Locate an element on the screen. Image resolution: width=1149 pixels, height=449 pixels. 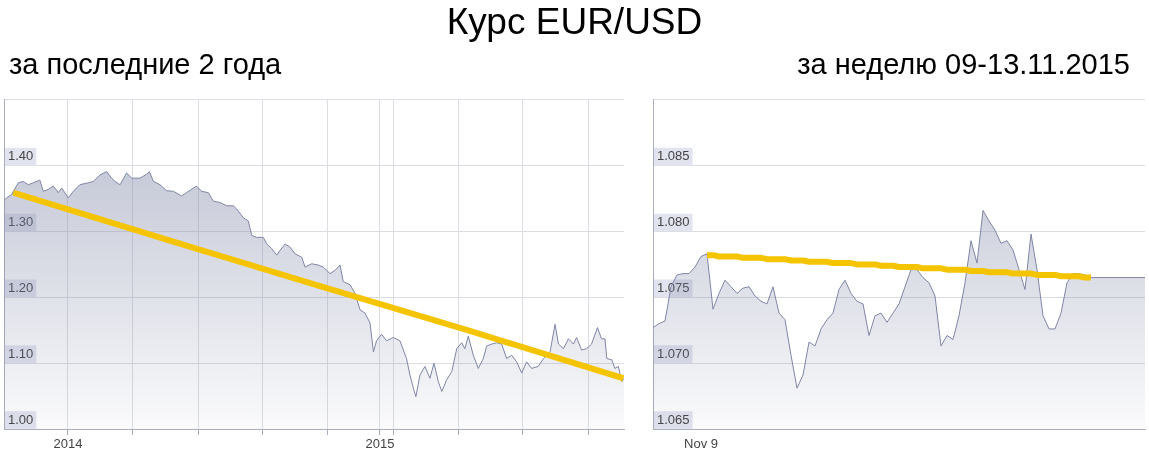
y-tick-label: 1.30 is located at coordinates (21, 222).